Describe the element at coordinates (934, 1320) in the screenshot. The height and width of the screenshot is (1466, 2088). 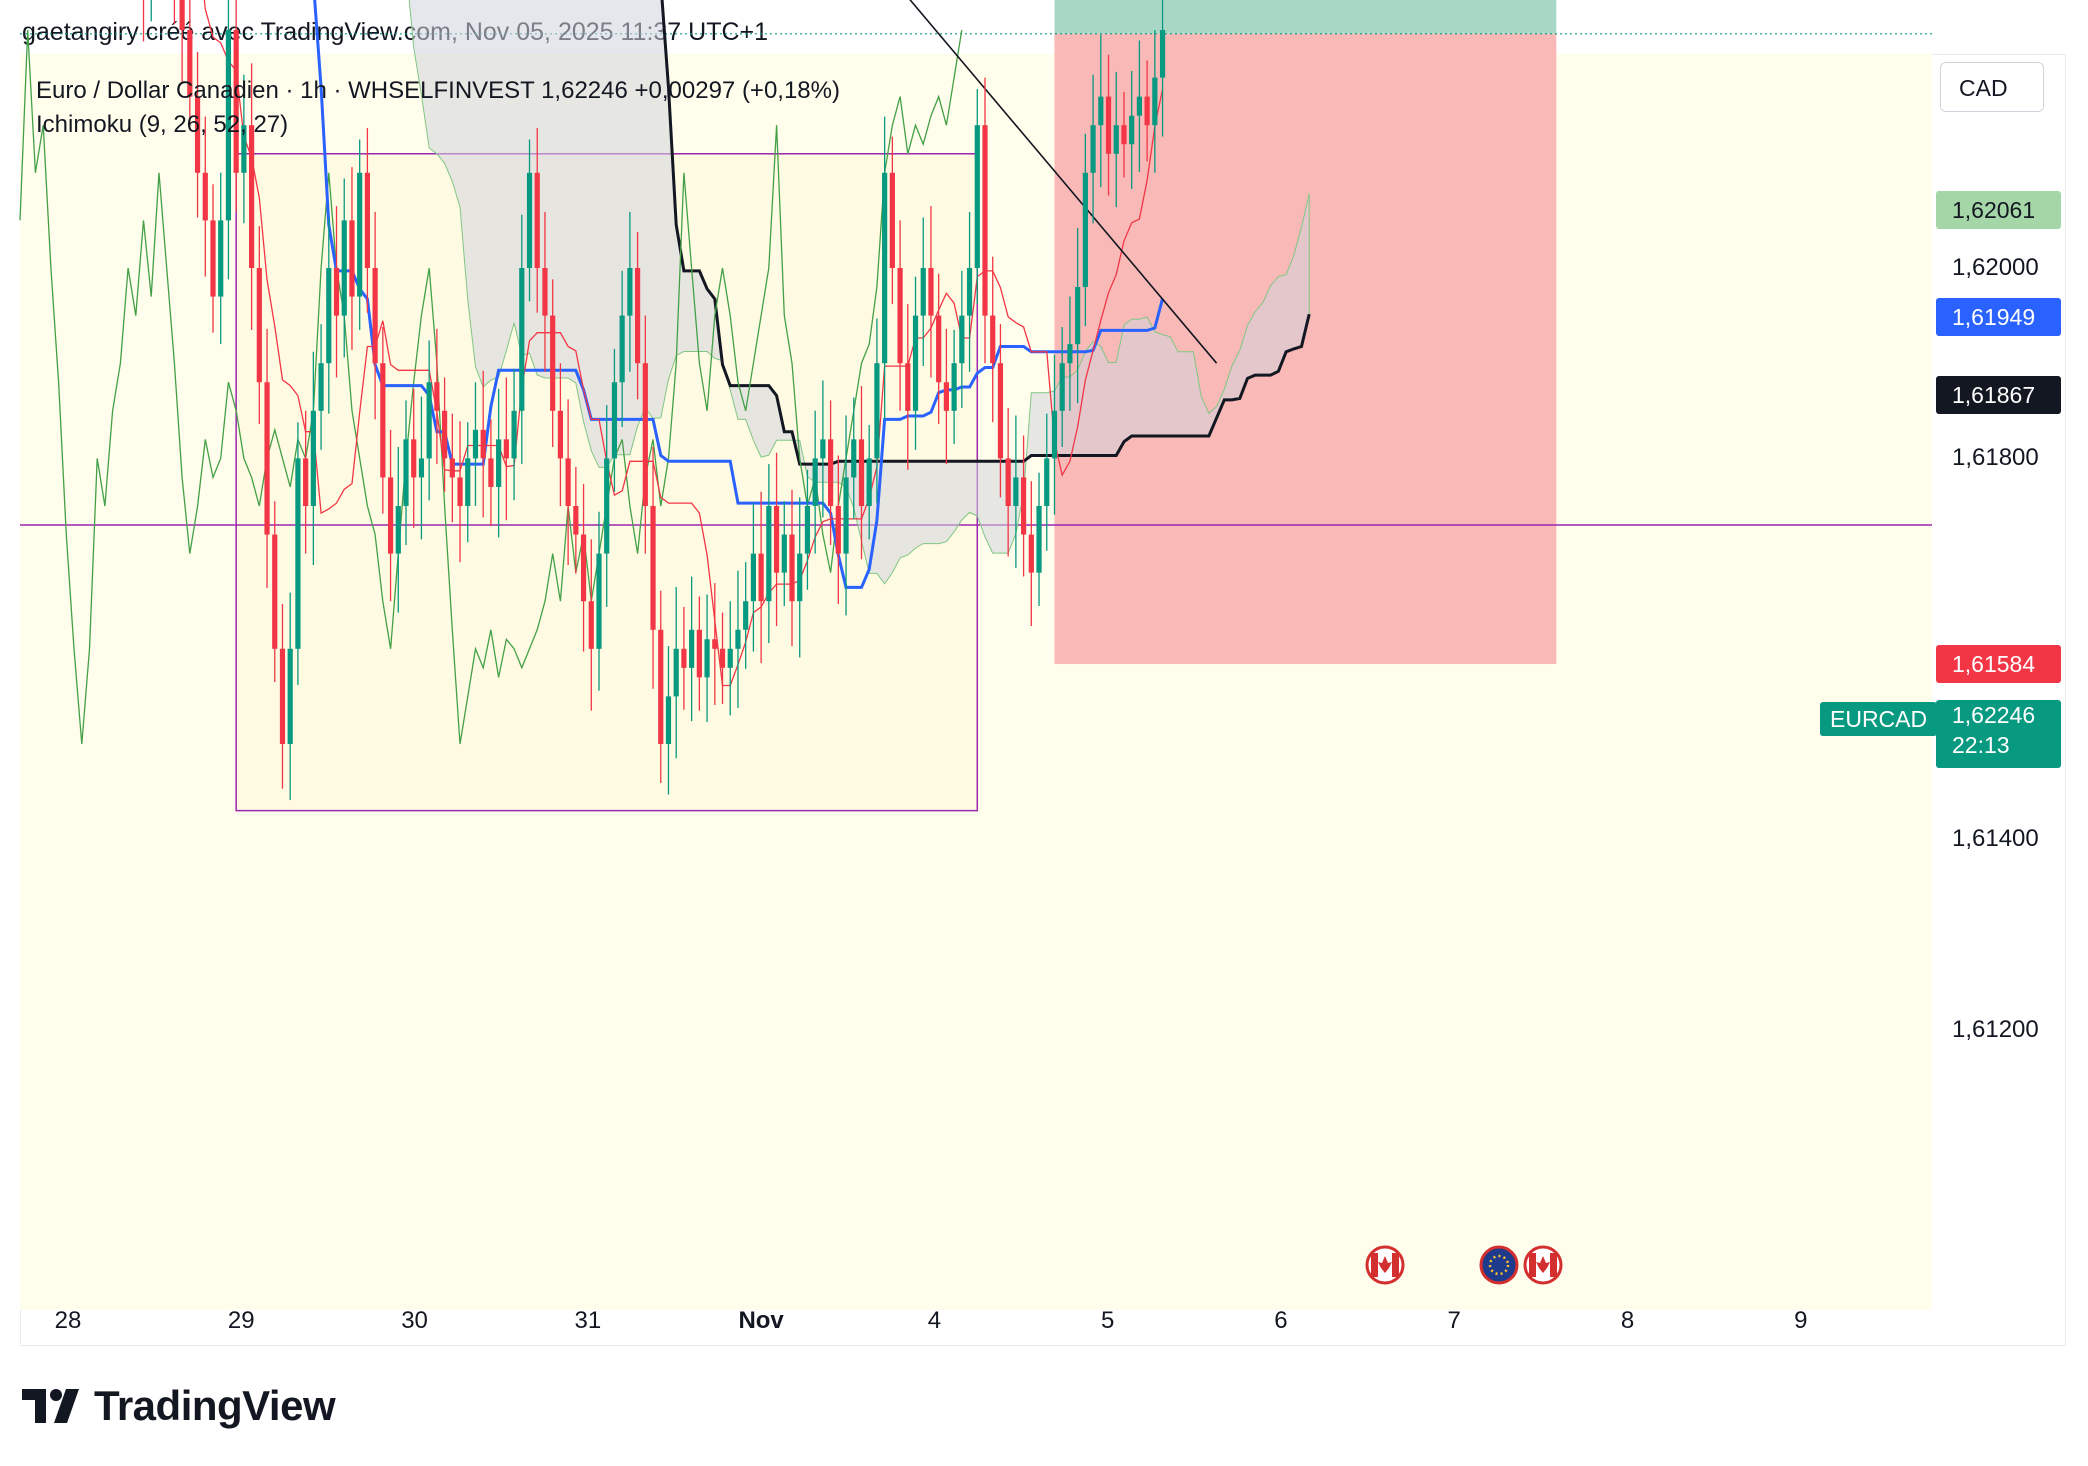
I see `time-tick-label: 4` at that location.